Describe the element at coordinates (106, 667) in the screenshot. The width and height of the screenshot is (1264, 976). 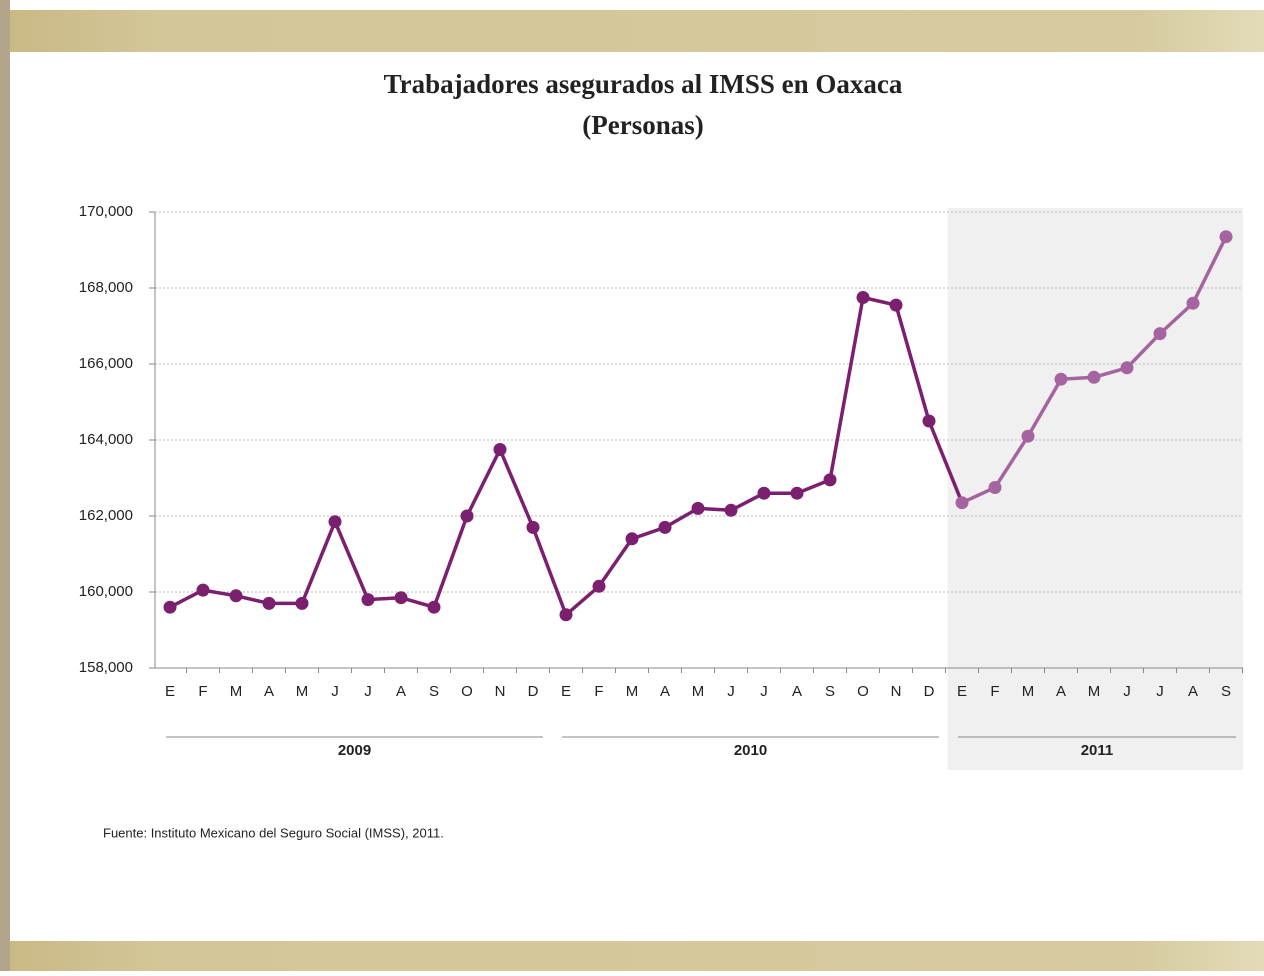
I see `y-tick-label: 158,000` at that location.